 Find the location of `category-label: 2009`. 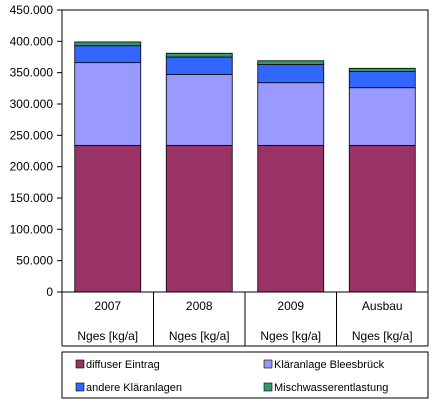

category-label: 2009 is located at coordinates (290, 306).